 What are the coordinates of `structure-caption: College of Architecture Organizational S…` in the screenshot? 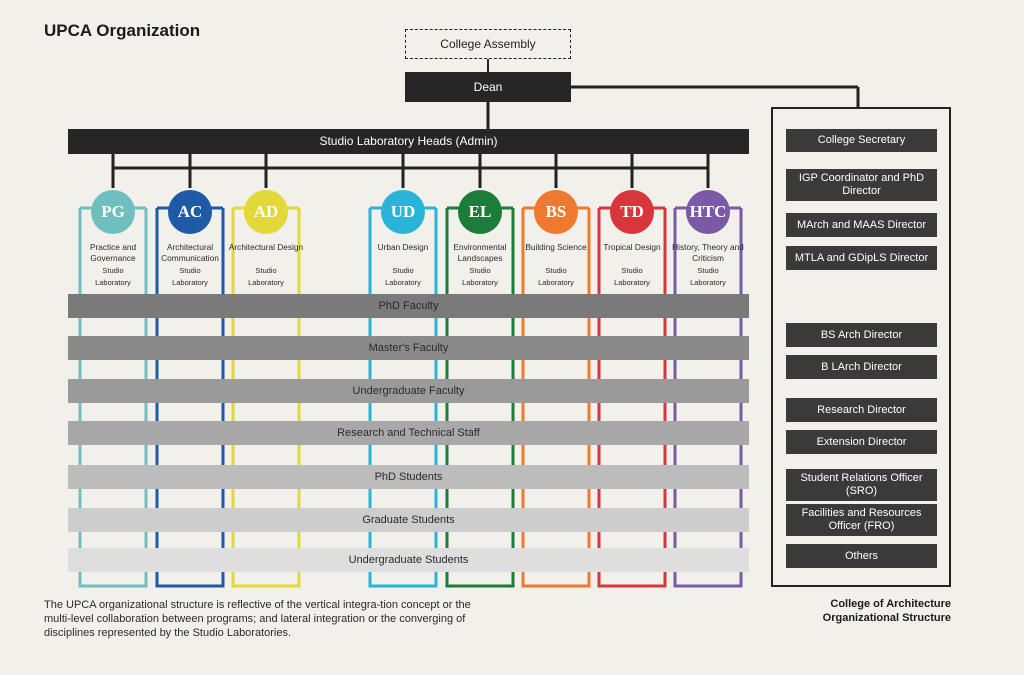 It's located at (886, 611).